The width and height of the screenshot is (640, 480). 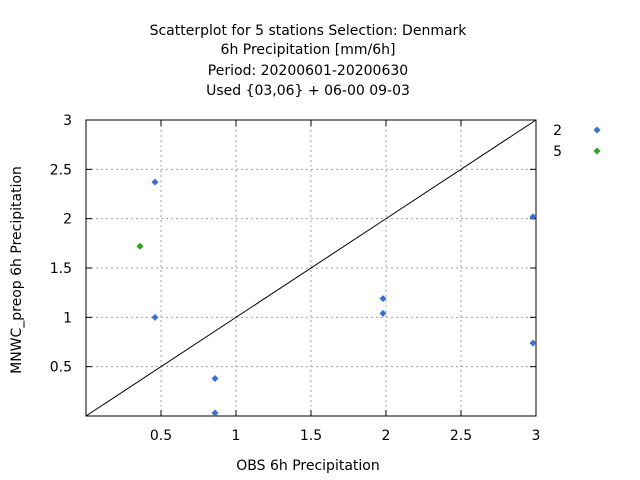 I want to click on y-axis-label: MNWC_preop 6h Precipitation, so click(x=17, y=270).